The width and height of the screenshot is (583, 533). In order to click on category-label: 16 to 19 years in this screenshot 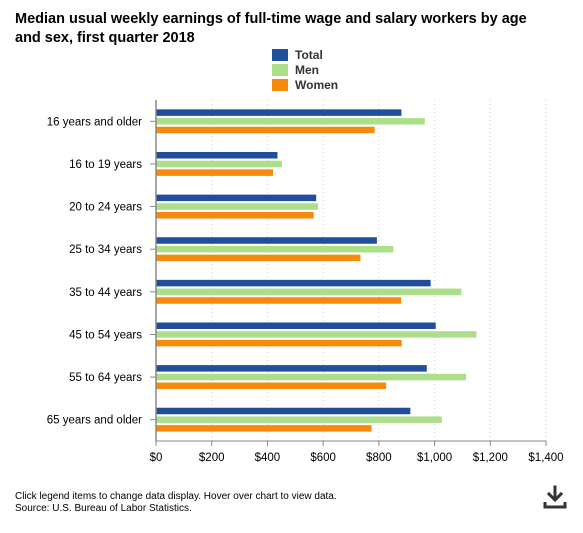, I will do `click(105, 165)`.